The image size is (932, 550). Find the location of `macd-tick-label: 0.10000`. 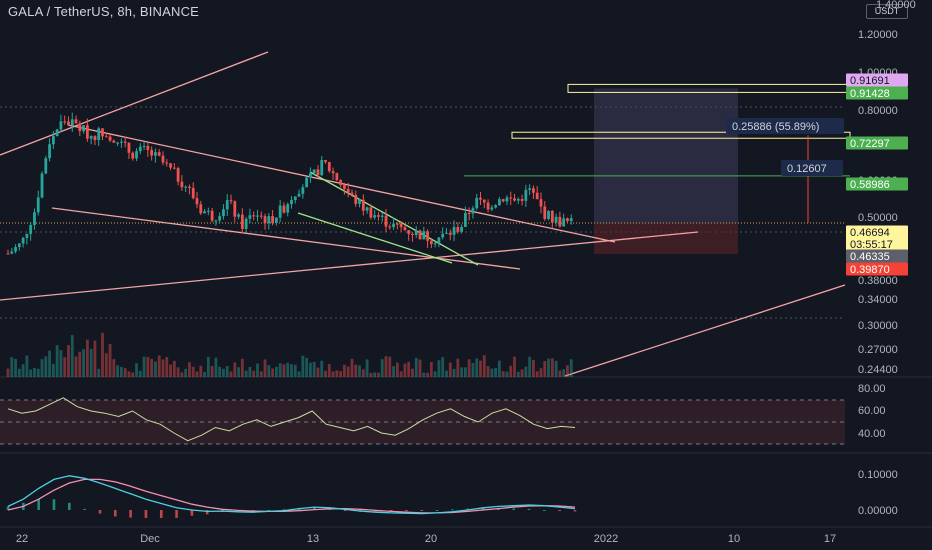

macd-tick-label: 0.10000 is located at coordinates (878, 475).